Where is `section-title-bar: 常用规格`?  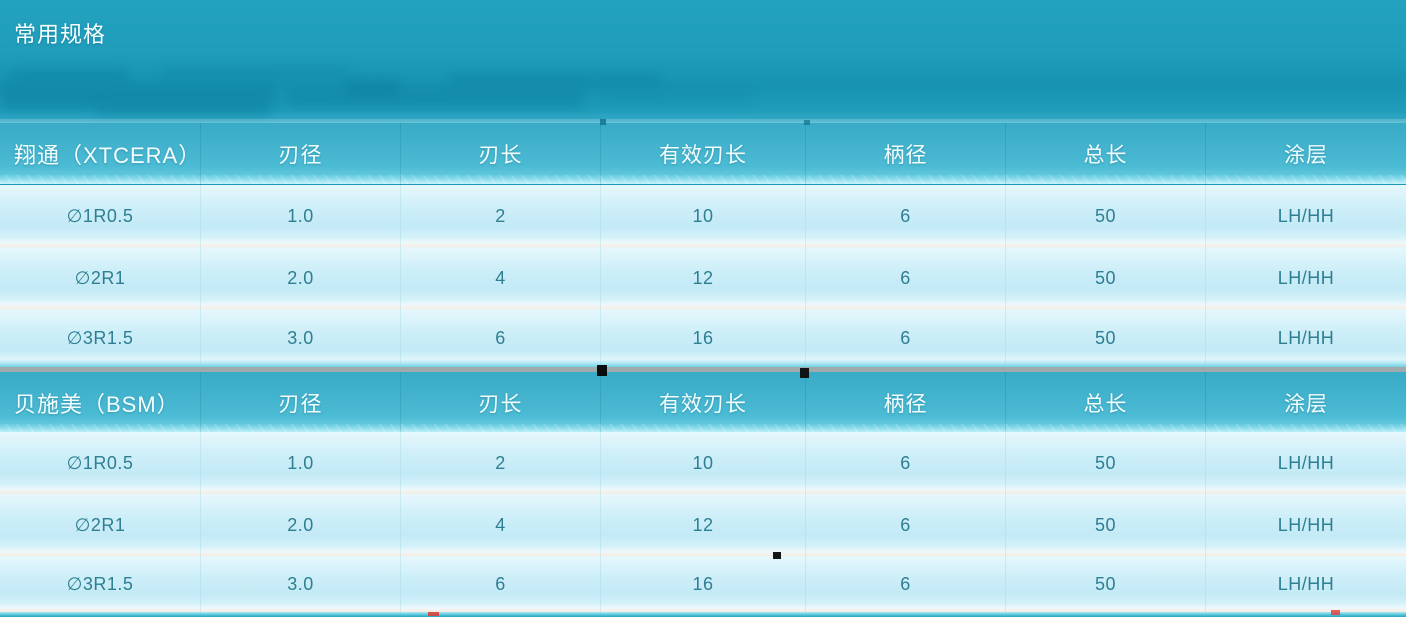
section-title-bar: 常用规格 is located at coordinates (703, 28).